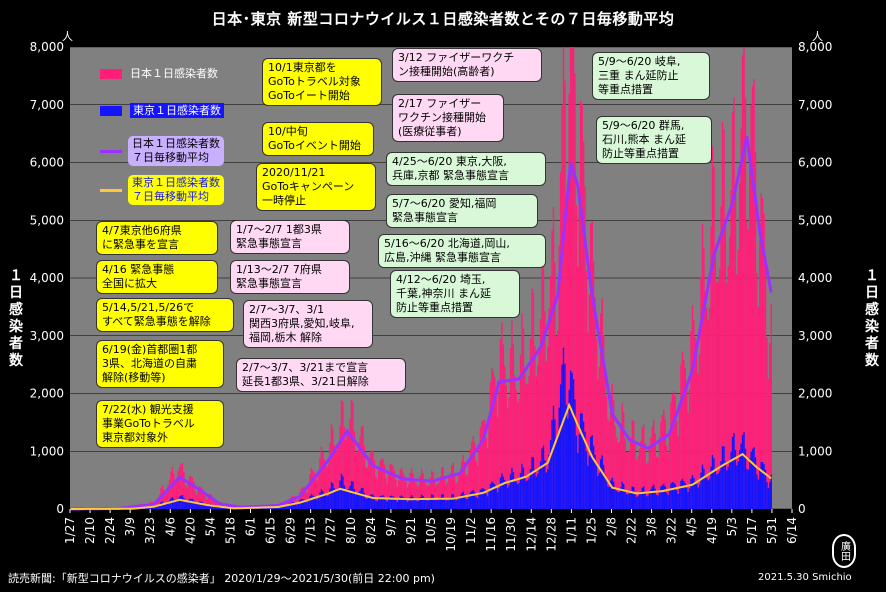  Describe the element at coordinates (651, 76) in the screenshot. I see `note-quasi-emergency-gifu: 5/9～6/20 岐阜, 三重 まん延防止 等重点措置` at that location.